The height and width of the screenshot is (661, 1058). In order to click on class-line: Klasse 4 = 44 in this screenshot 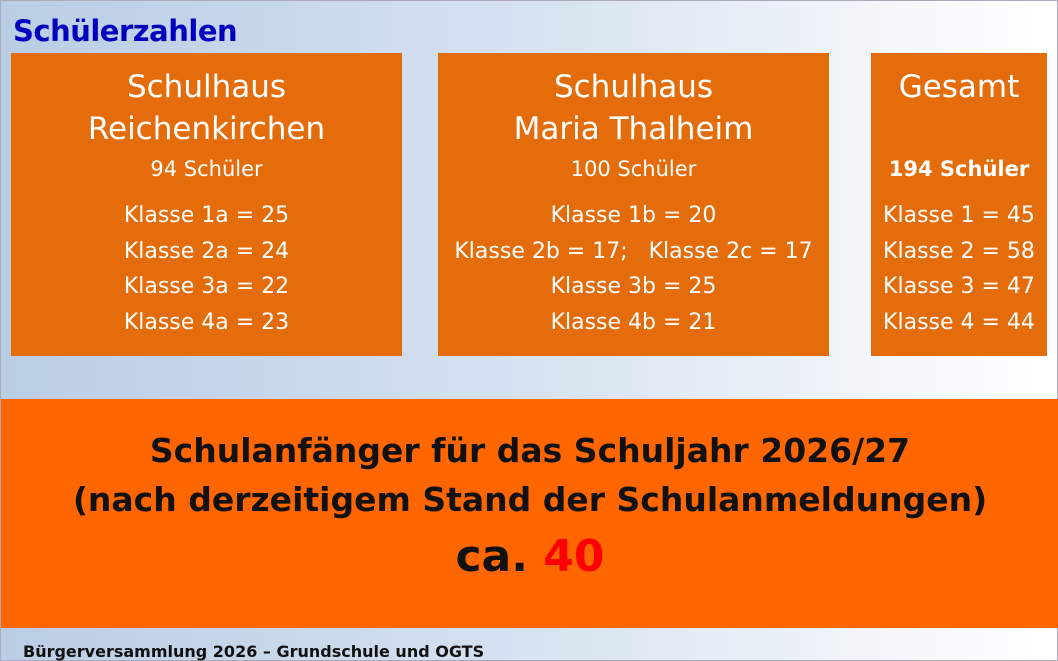, I will do `click(959, 322)`.